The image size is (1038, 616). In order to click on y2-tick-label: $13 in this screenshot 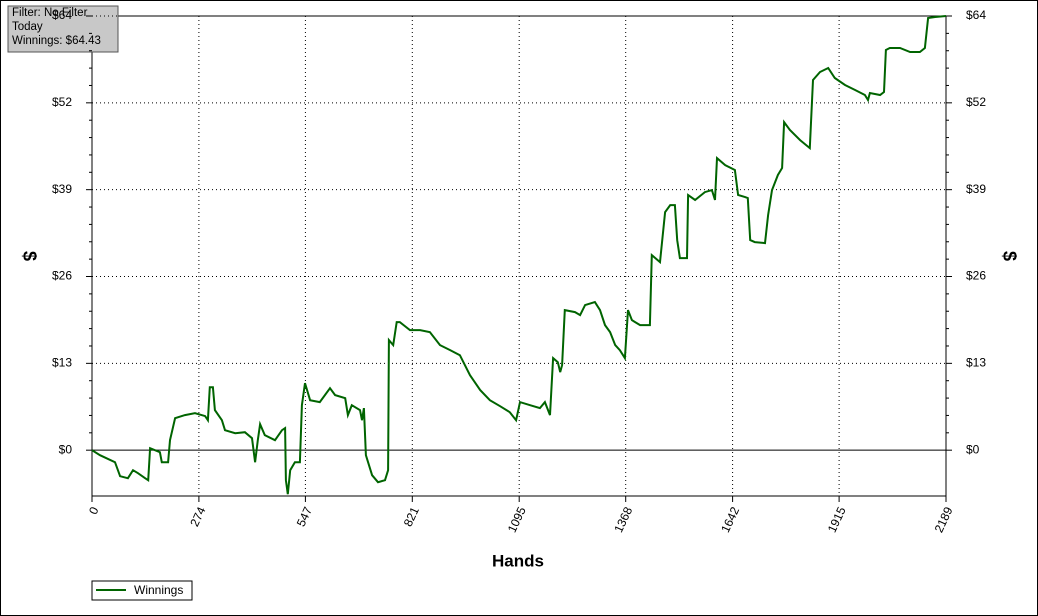, I will do `click(976, 363)`.